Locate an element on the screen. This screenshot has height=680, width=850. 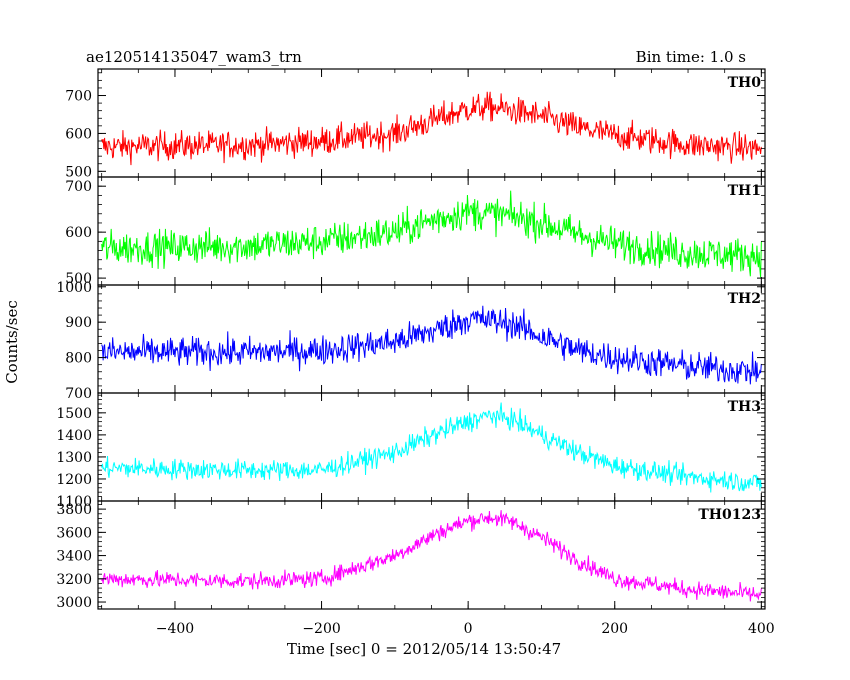
y-tick-label: 3400 is located at coordinates (74, 557).